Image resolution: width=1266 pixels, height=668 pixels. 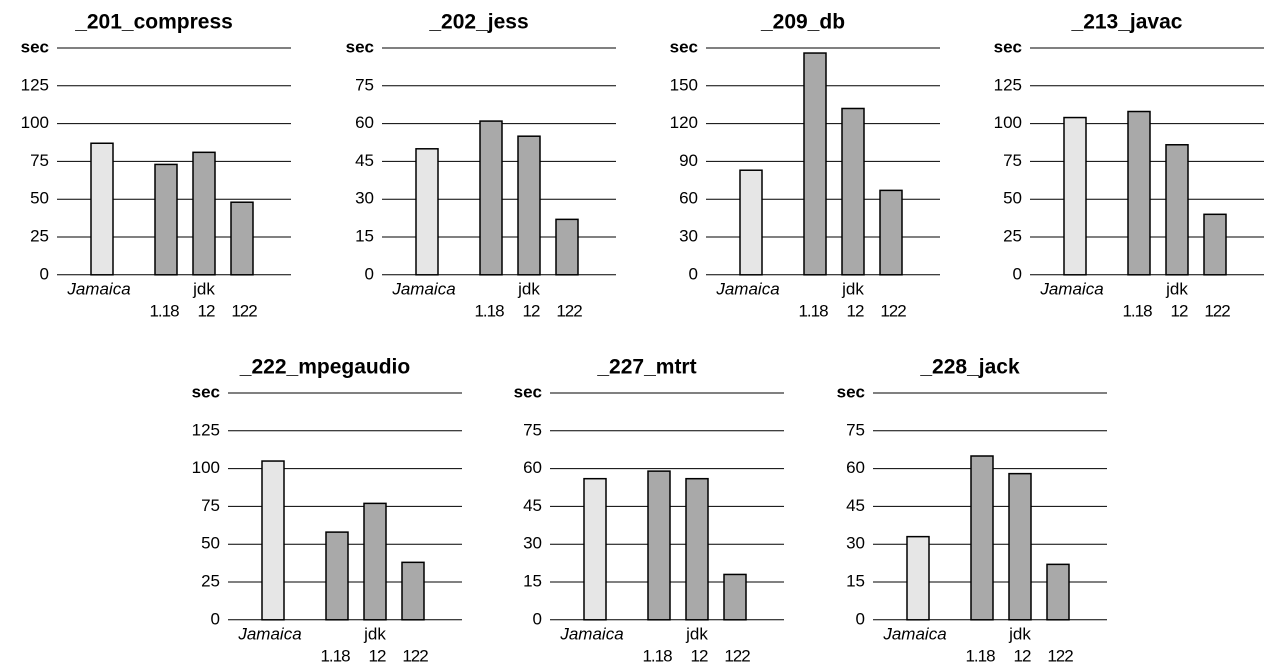 I want to click on chart-title: _209_db, so click(x=802, y=22).